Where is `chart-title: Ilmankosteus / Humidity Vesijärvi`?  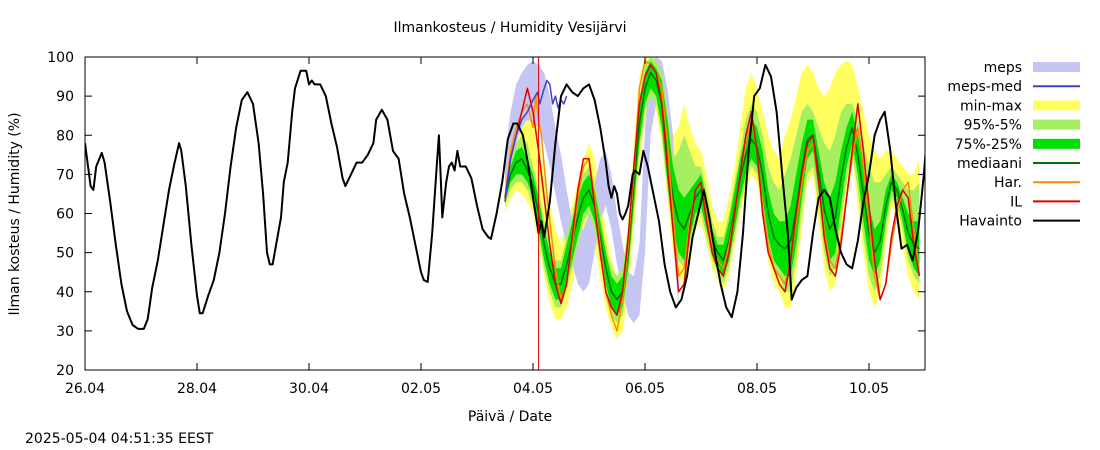
chart-title: Ilmankosteus / Humidity Vesijärvi is located at coordinates (509, 28).